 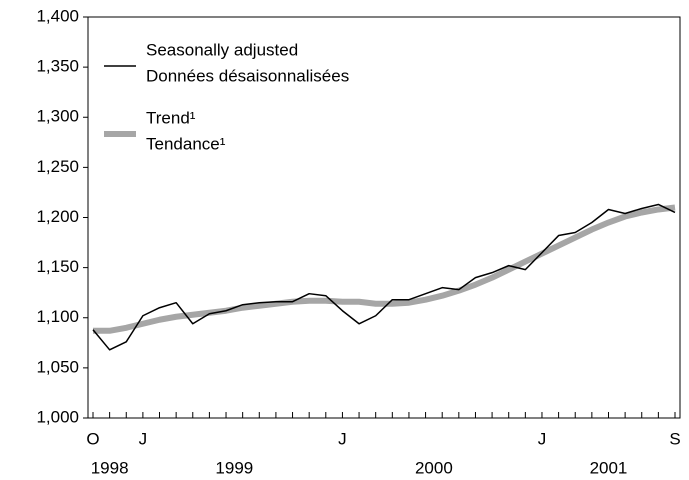 What do you see at coordinates (674, 438) in the screenshot?
I see `x-tick-label: S` at bounding box center [674, 438].